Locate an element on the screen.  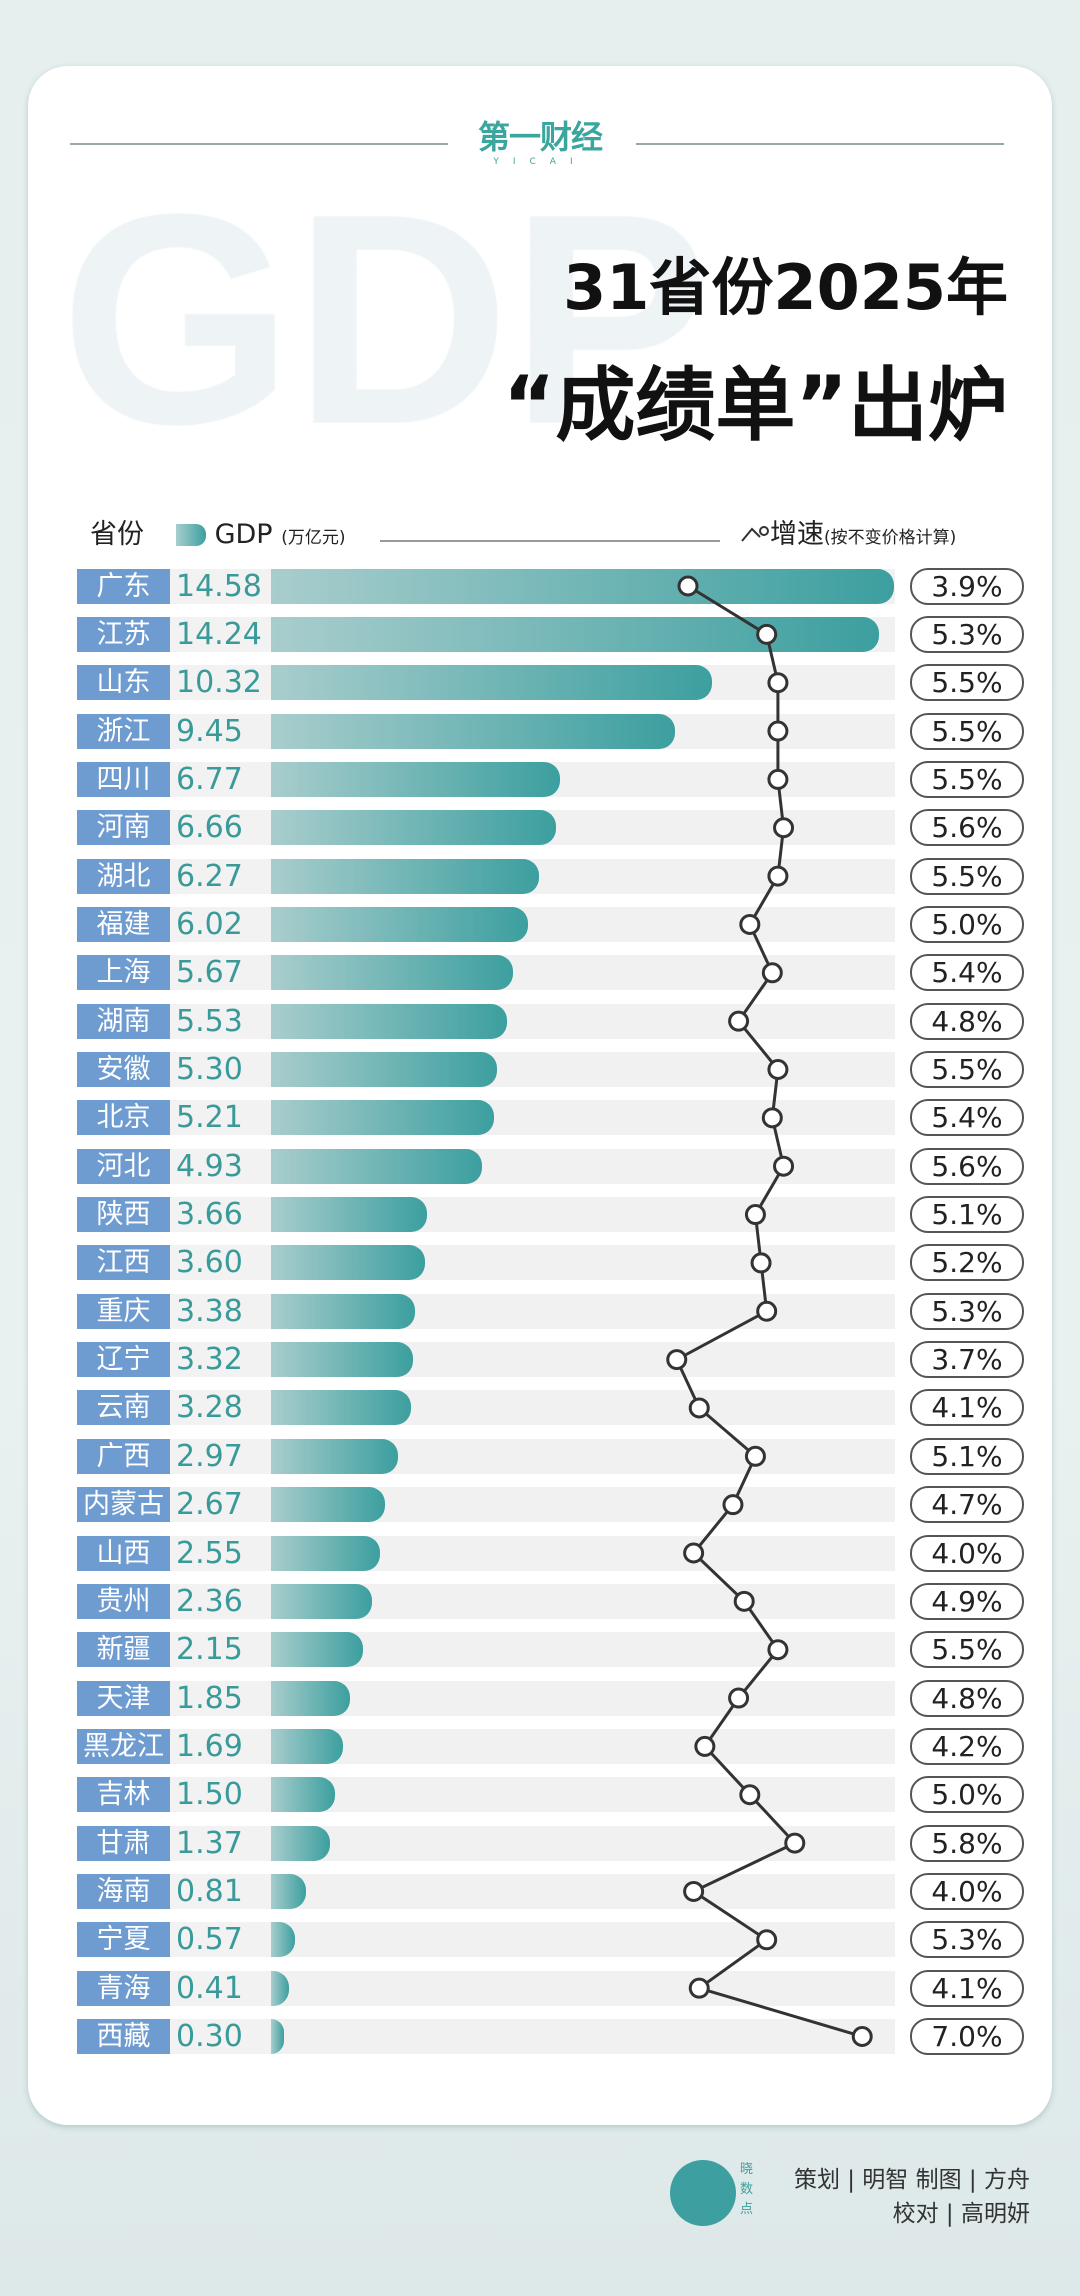
gdp-value-label: 14.24 is located at coordinates (220, 634).